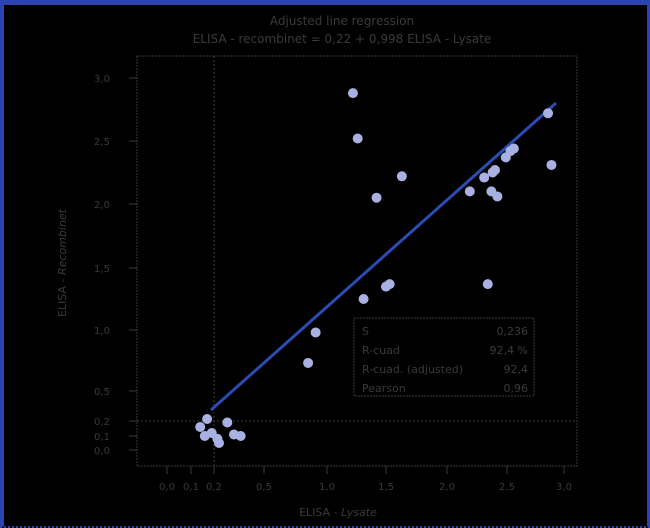 The width and height of the screenshot is (650, 528). Describe the element at coordinates (507, 487) in the screenshot. I see `x-tick-label: 2,5` at that location.